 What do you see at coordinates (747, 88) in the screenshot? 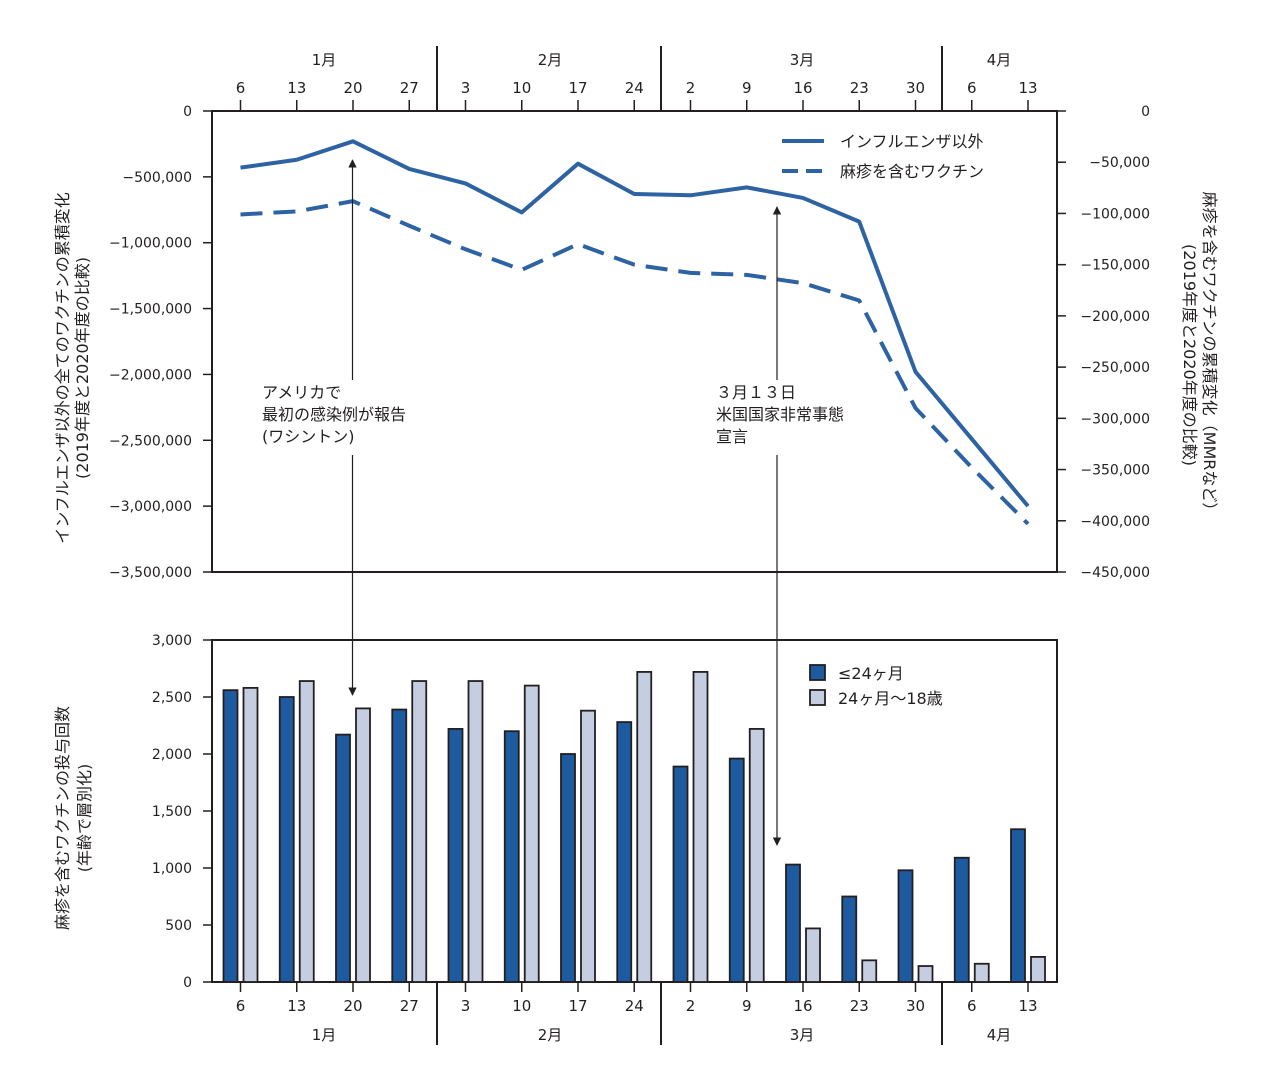
I see `x-tick-label-top: 9` at bounding box center [747, 88].